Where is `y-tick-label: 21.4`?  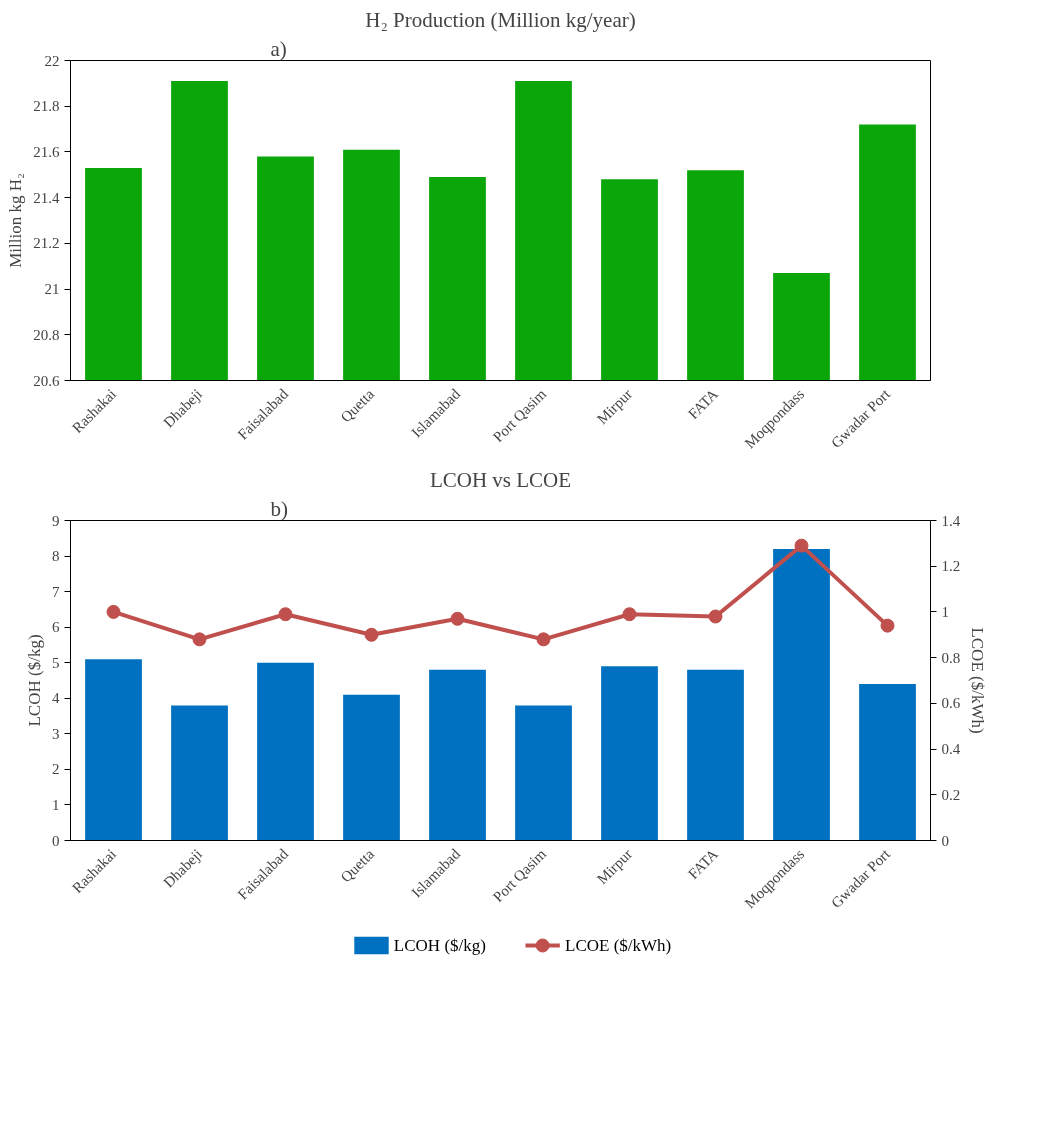
y-tick-label: 21.4 is located at coordinates (46, 197).